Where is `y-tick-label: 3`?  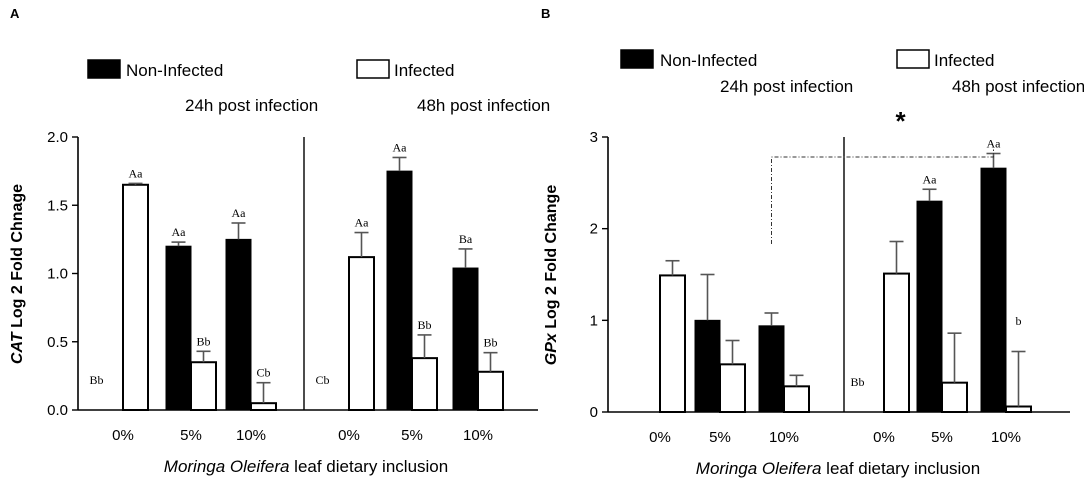
y-tick-label: 3 is located at coordinates (594, 137).